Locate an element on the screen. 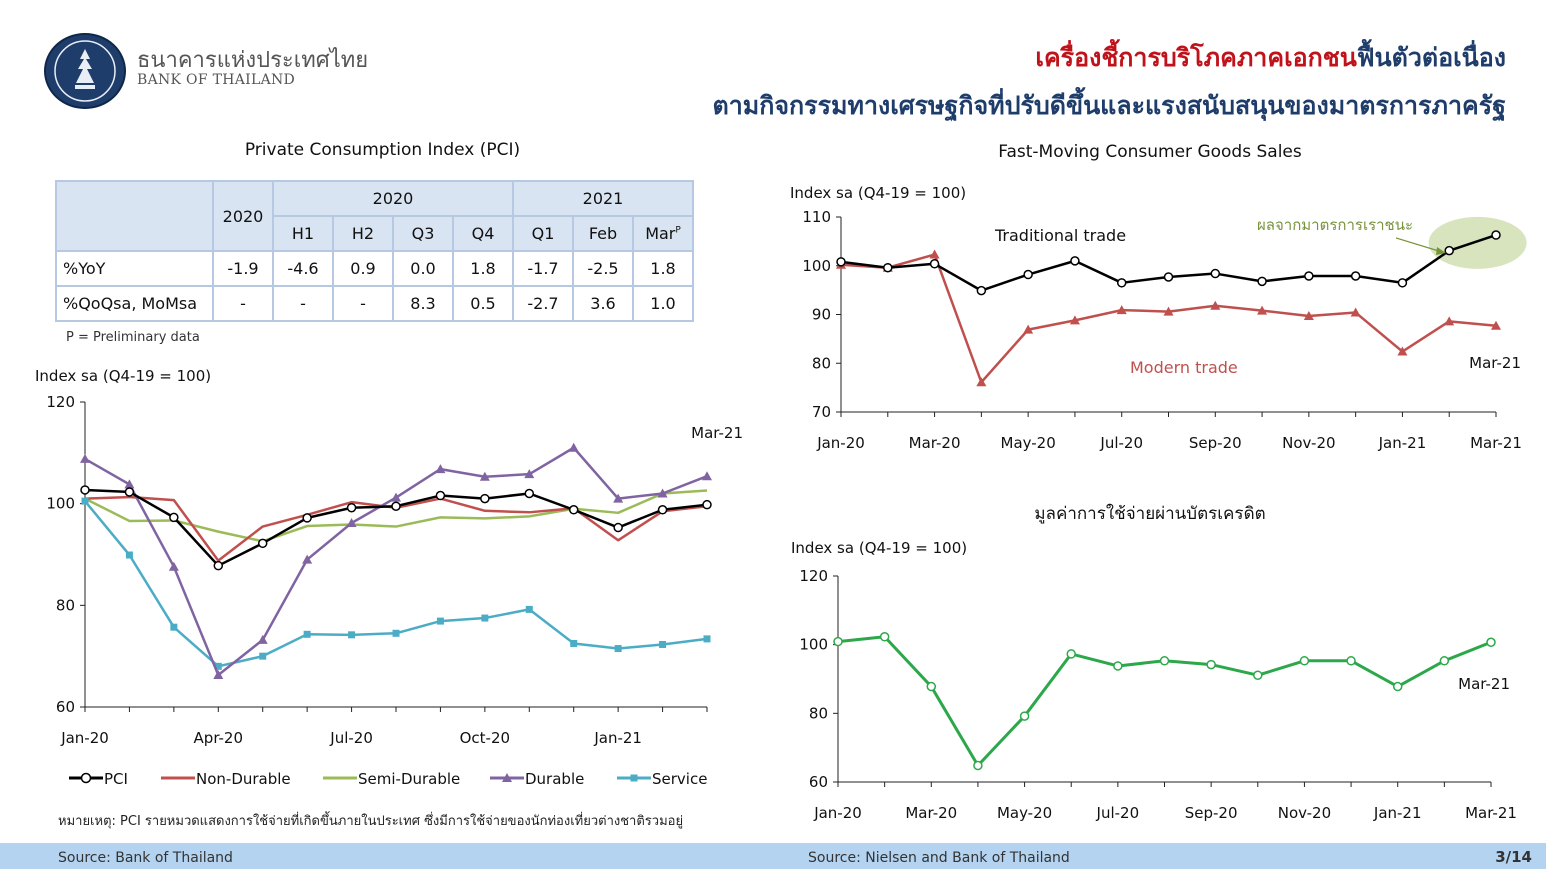 Image resolution: width=1546 pixels, height=869 pixels. fmcg-chart-title: Fast-Moving Consumer Goods Sales is located at coordinates (1150, 152).